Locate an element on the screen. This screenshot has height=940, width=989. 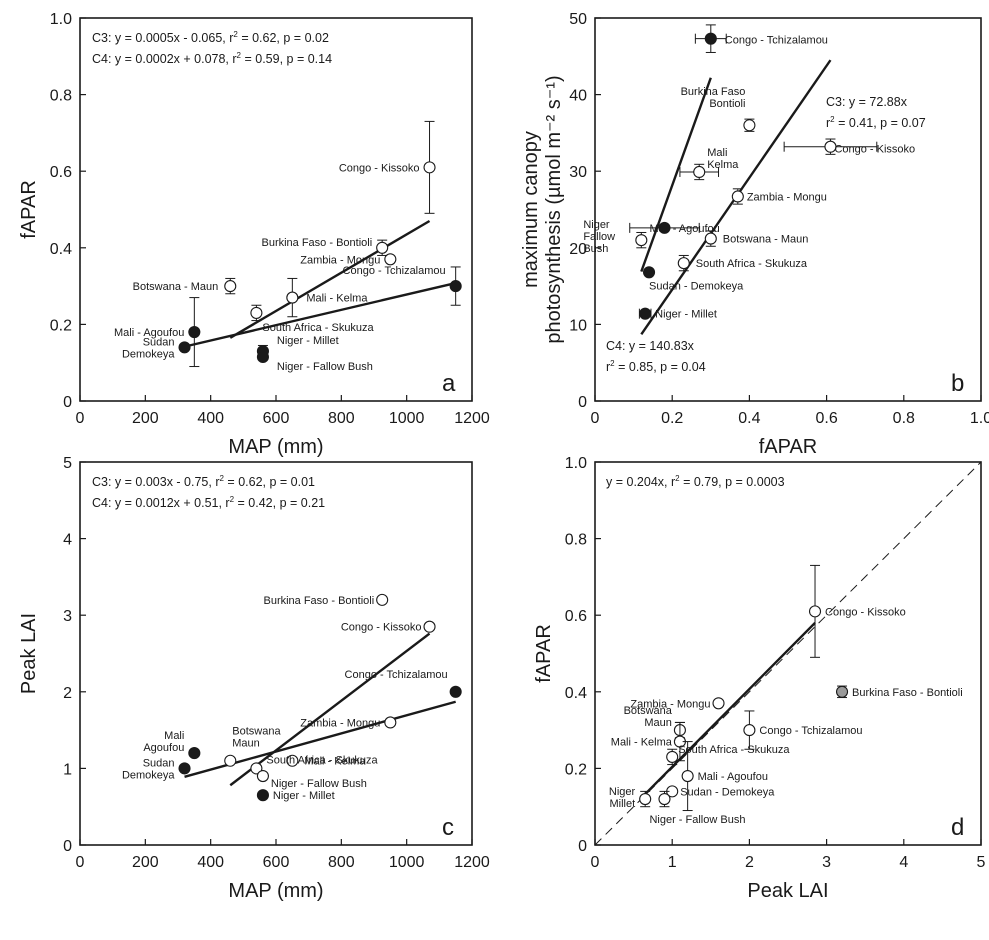
y-tick-label: 3 is located at coordinates (67, 616).